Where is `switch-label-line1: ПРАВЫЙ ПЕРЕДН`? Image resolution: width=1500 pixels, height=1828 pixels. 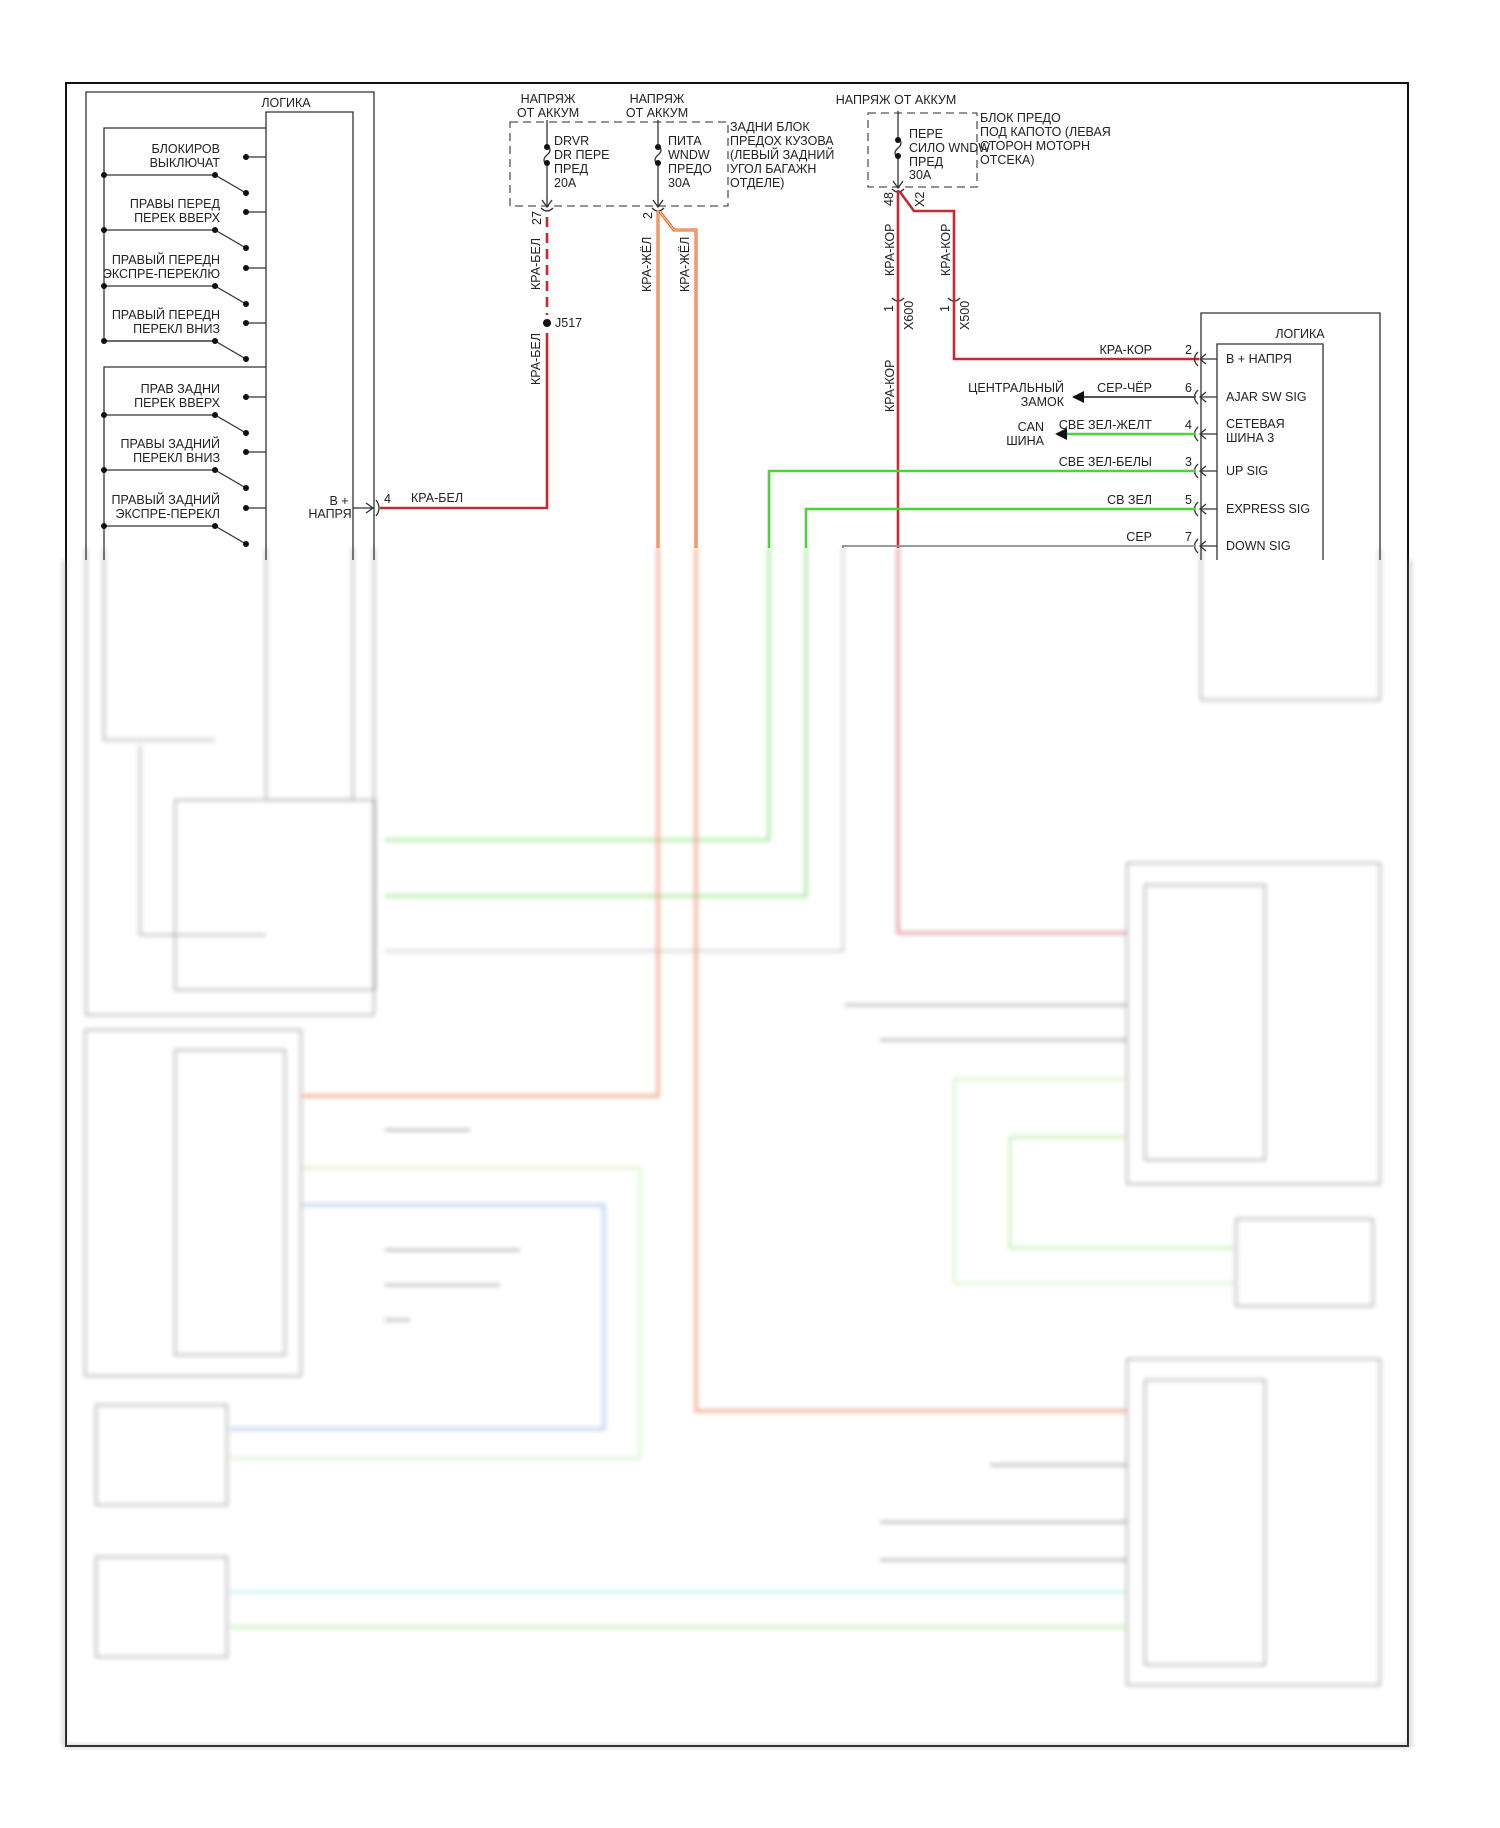
switch-label-line1: ПРАВЫЙ ПЕРЕДН is located at coordinates (166, 314).